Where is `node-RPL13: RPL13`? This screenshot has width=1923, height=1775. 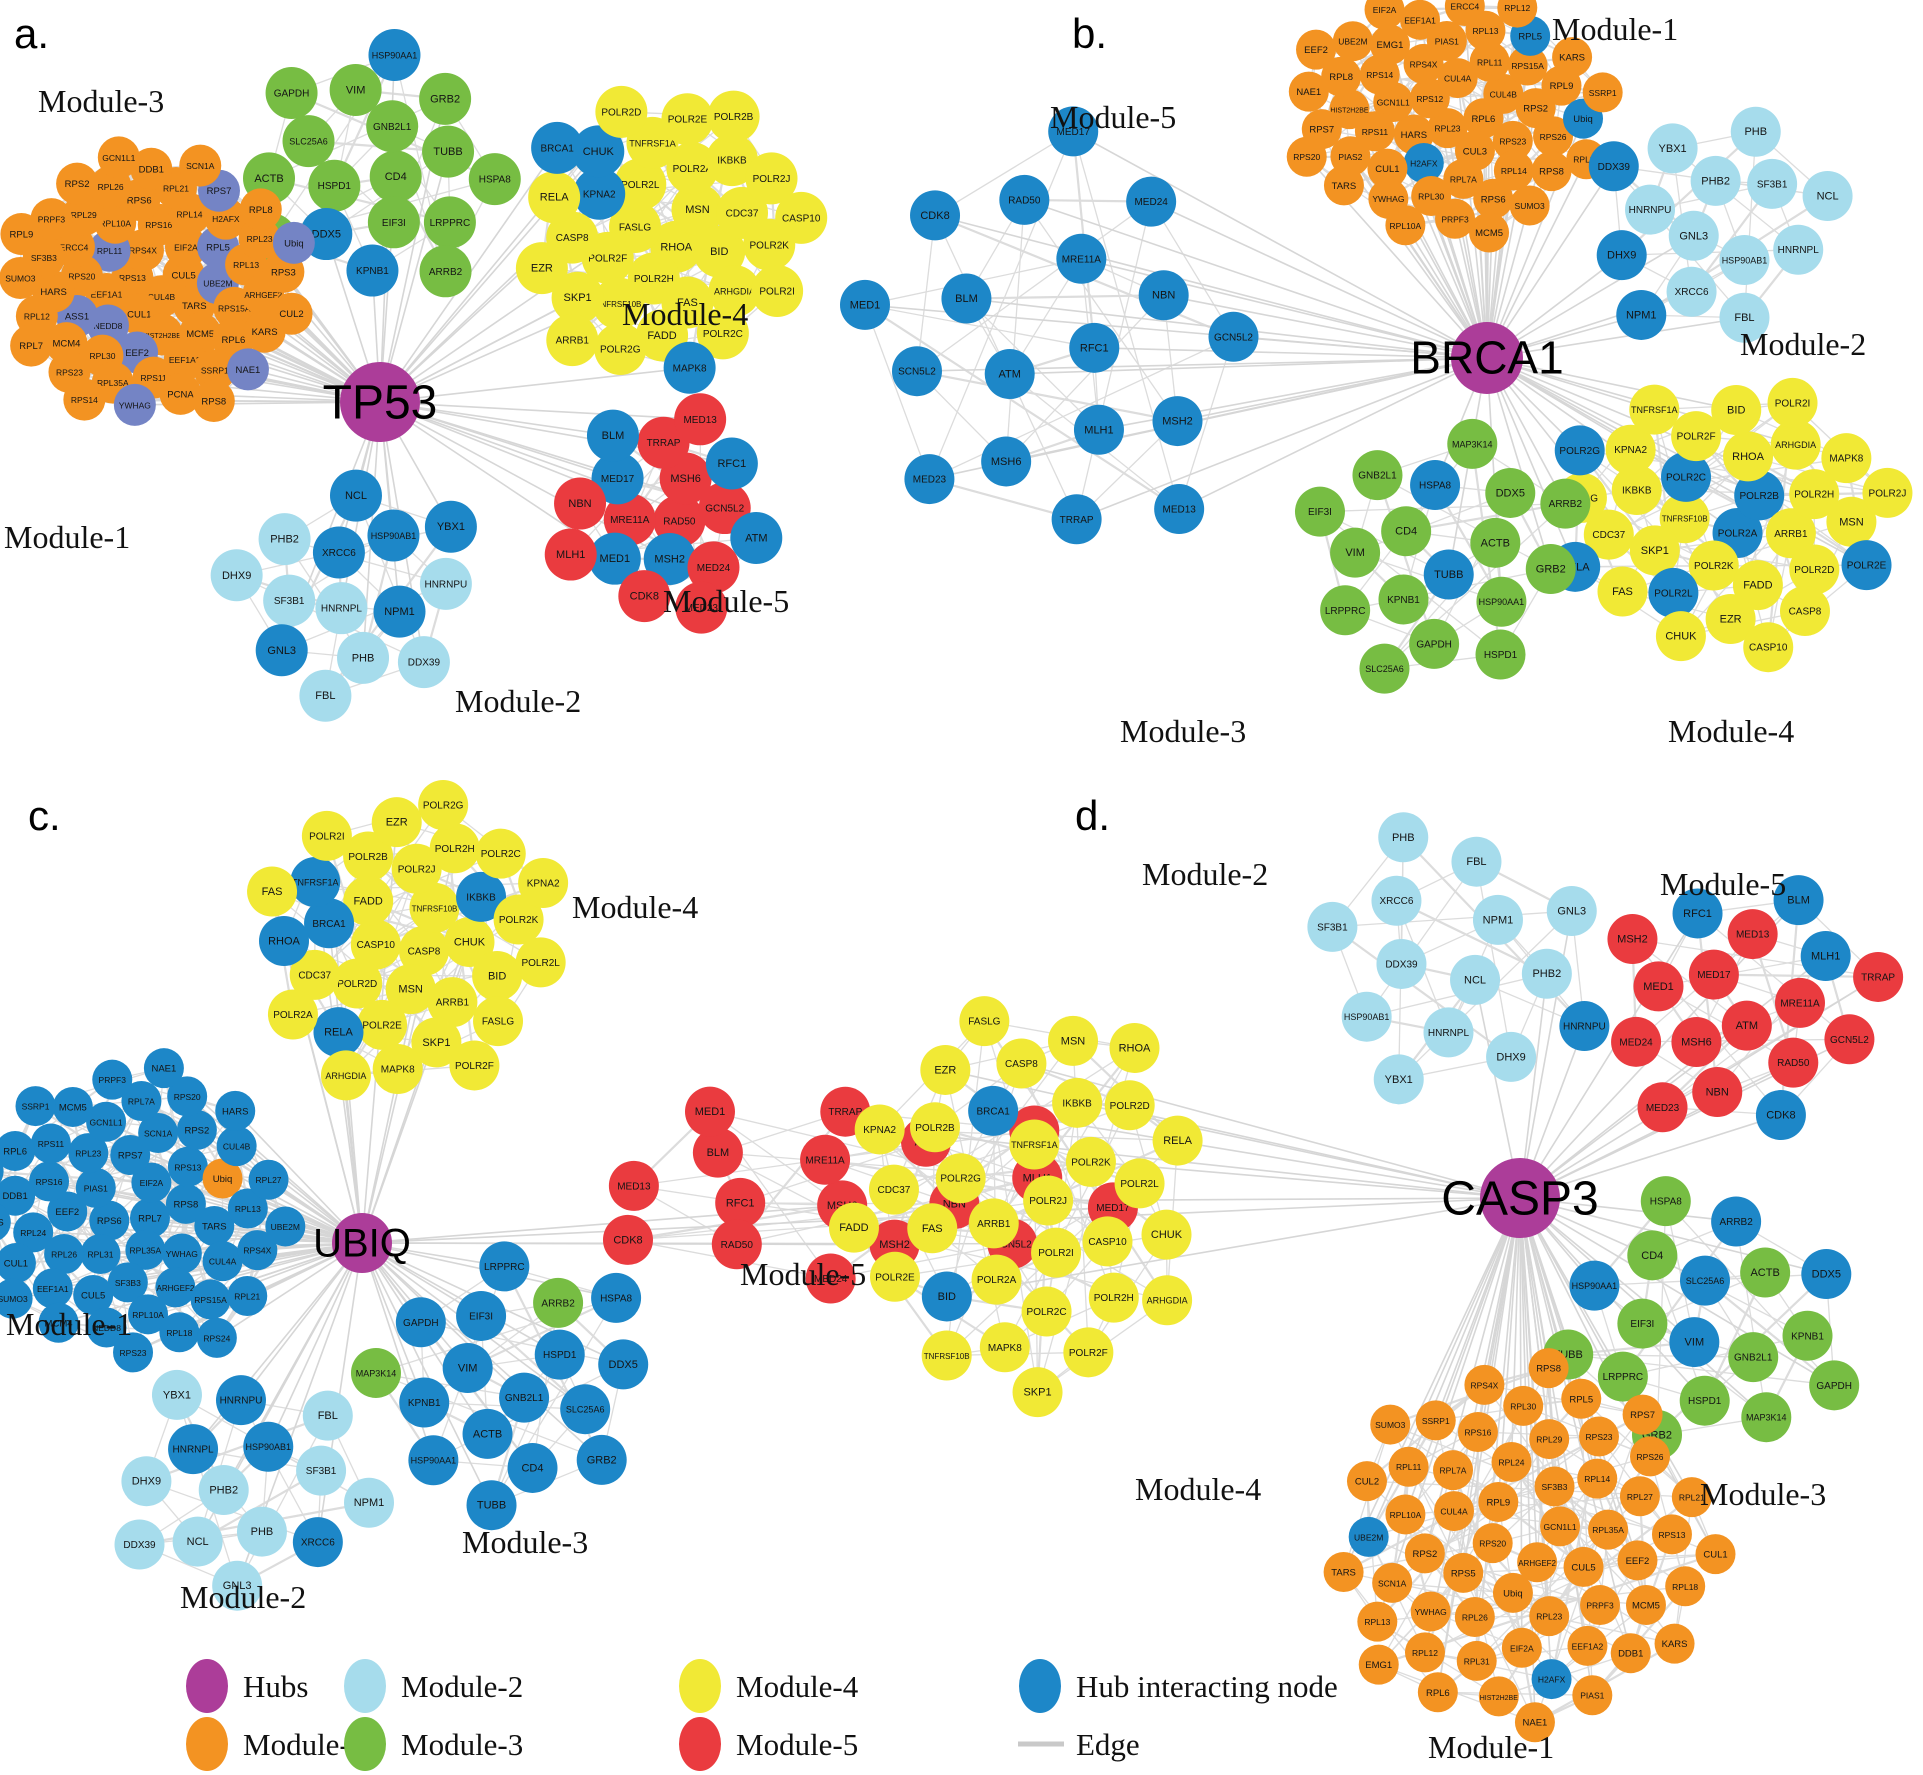
node-RPL13: RPL13 is located at coordinates (1377, 1621).